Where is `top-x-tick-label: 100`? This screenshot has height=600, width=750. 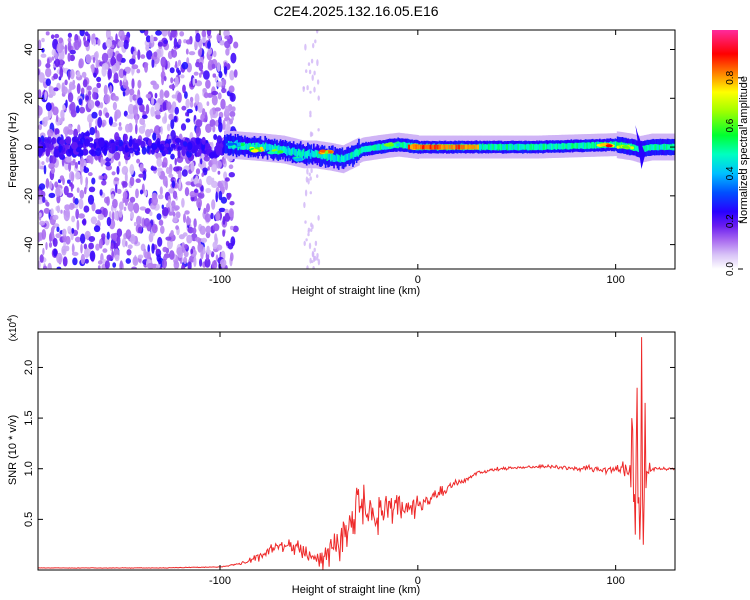 top-x-tick-label: 100 is located at coordinates (615, 280).